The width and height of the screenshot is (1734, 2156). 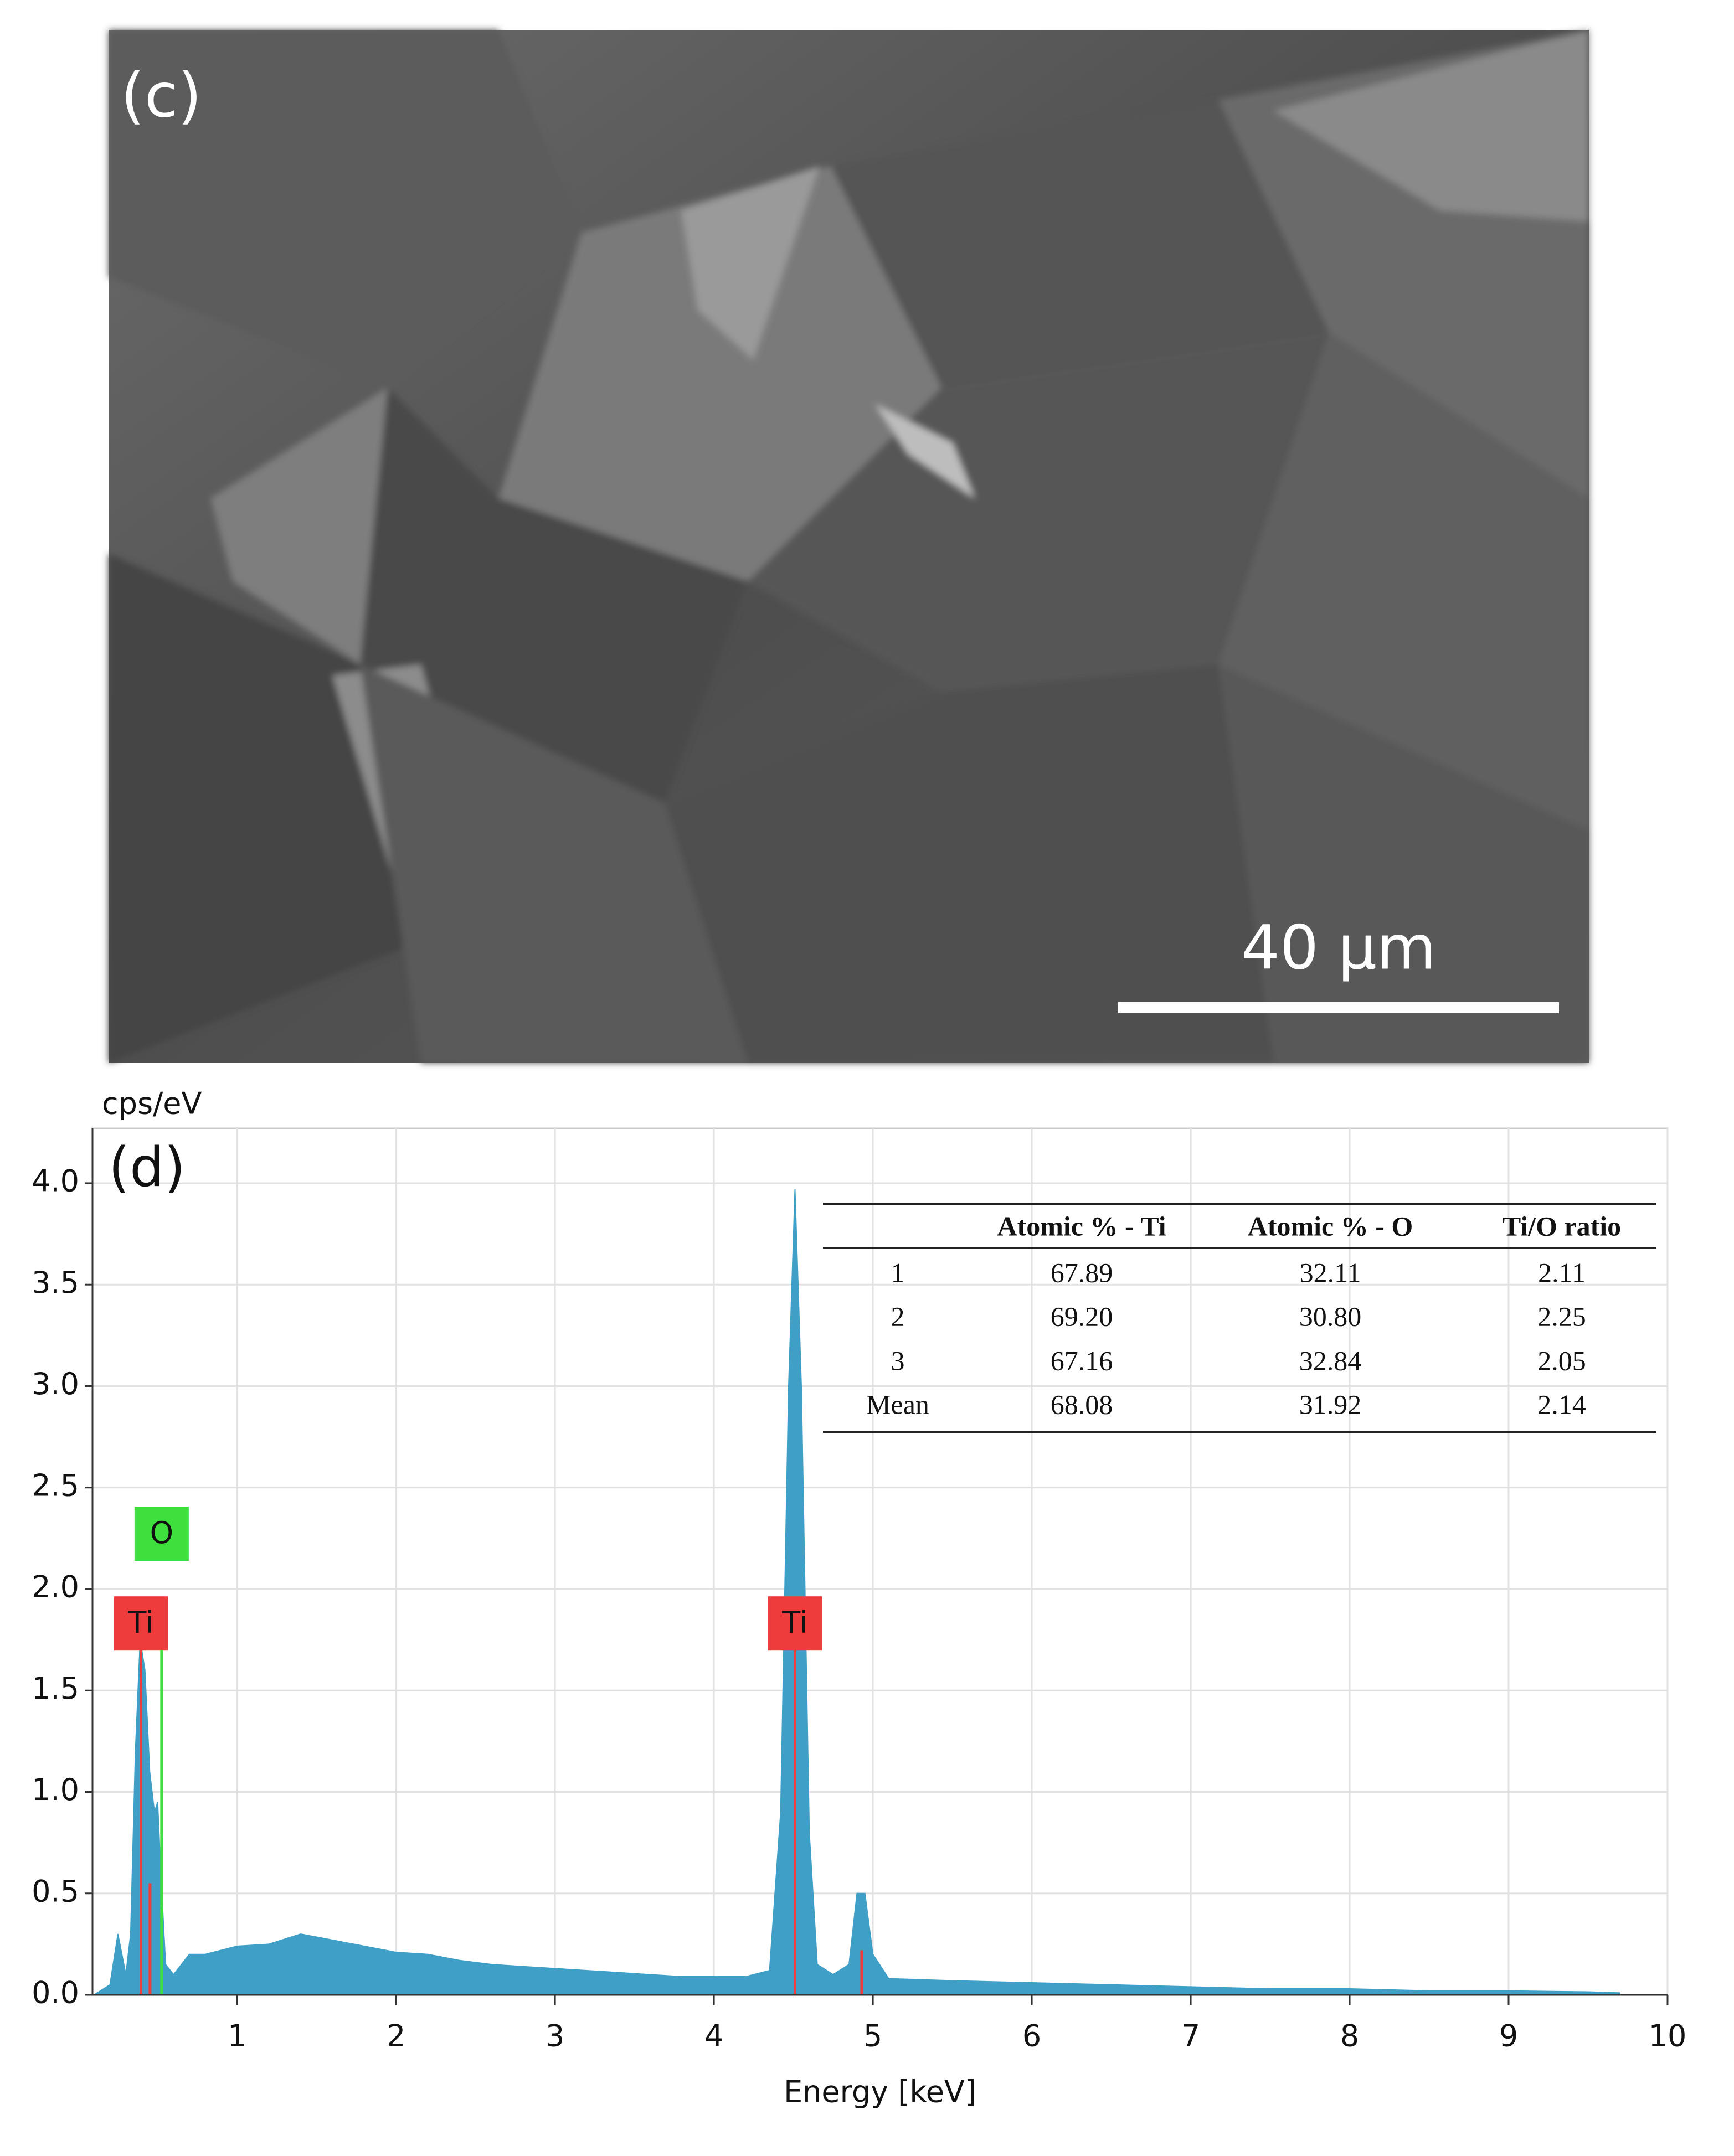 What do you see at coordinates (880, 2092) in the screenshot?
I see `x-axis-label: Energy [keV]` at bounding box center [880, 2092].